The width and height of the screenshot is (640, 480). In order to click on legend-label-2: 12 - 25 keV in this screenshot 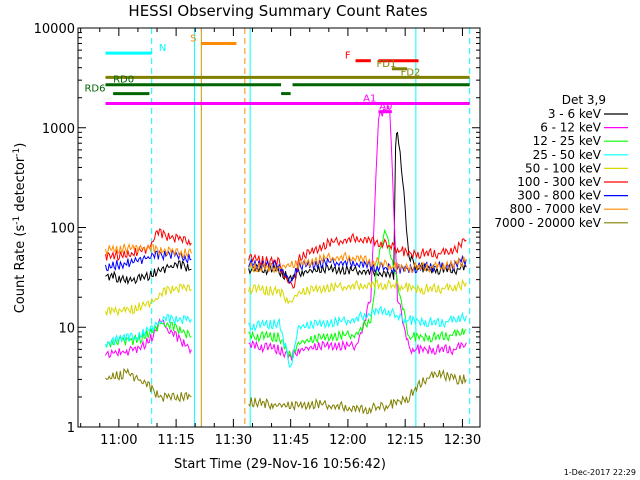, I will do `click(567, 141)`.